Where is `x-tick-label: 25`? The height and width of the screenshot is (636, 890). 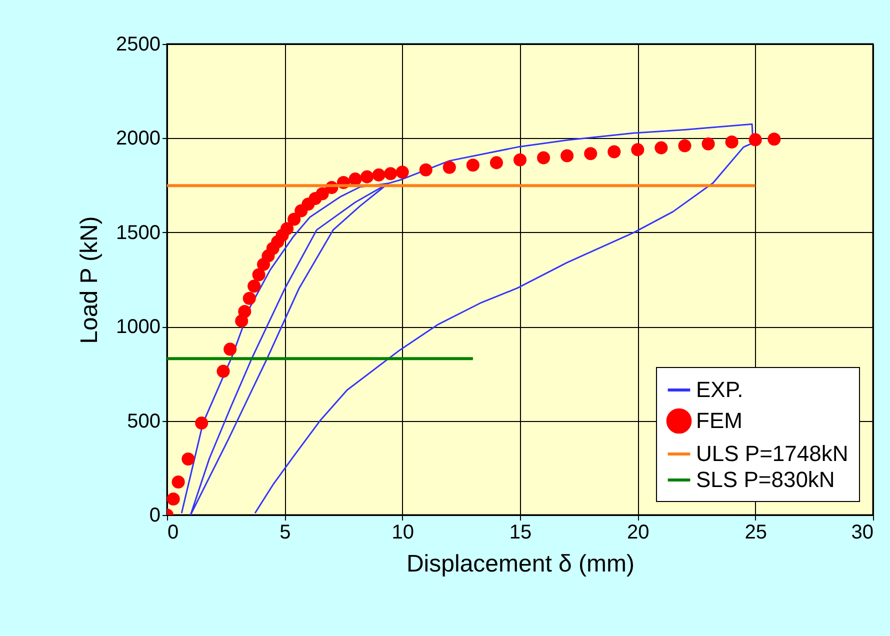 x-tick-label: 25 is located at coordinates (755, 533).